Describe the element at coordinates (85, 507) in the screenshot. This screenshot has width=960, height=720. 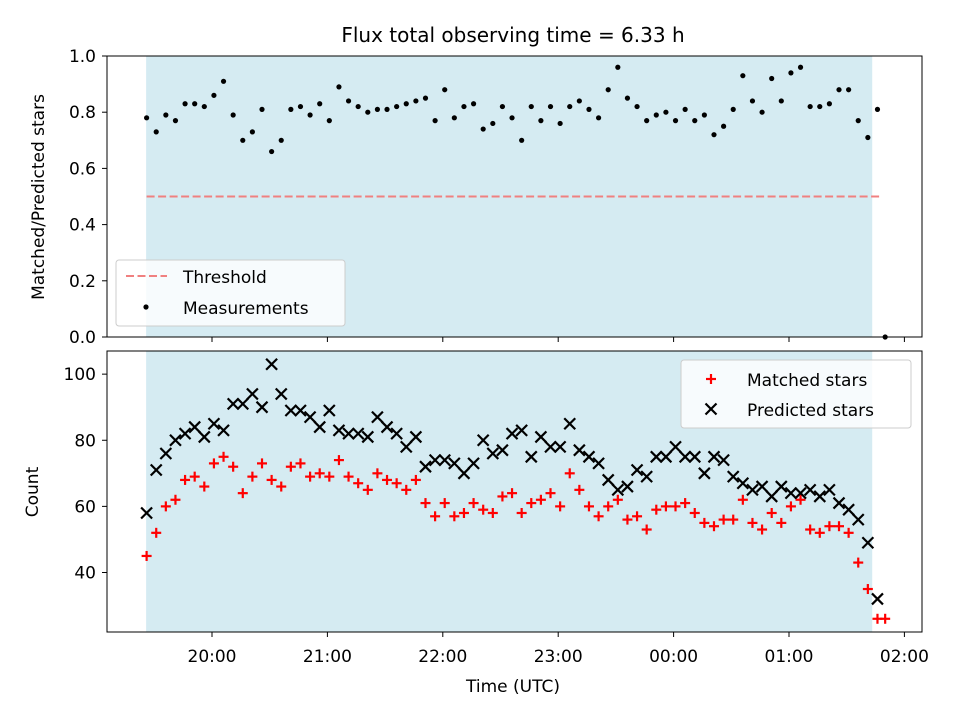
I see `y-tick-label: 60` at that location.